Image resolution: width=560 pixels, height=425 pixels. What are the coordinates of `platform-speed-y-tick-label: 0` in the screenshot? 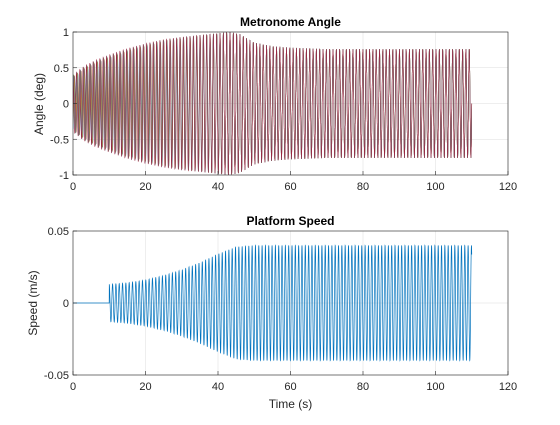 It's located at (66, 304).